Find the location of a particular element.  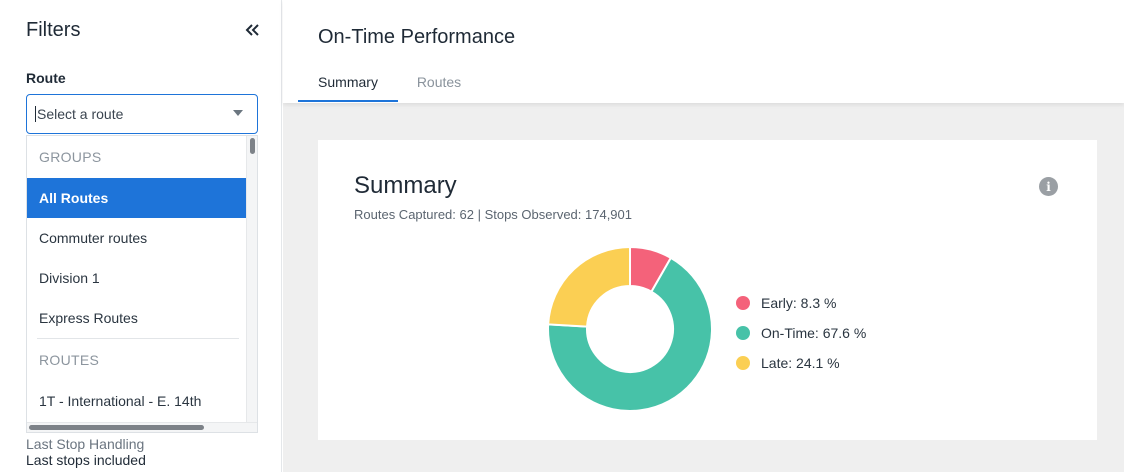

legend-item-on-time: On-Time: 67.6 % is located at coordinates (801, 333).